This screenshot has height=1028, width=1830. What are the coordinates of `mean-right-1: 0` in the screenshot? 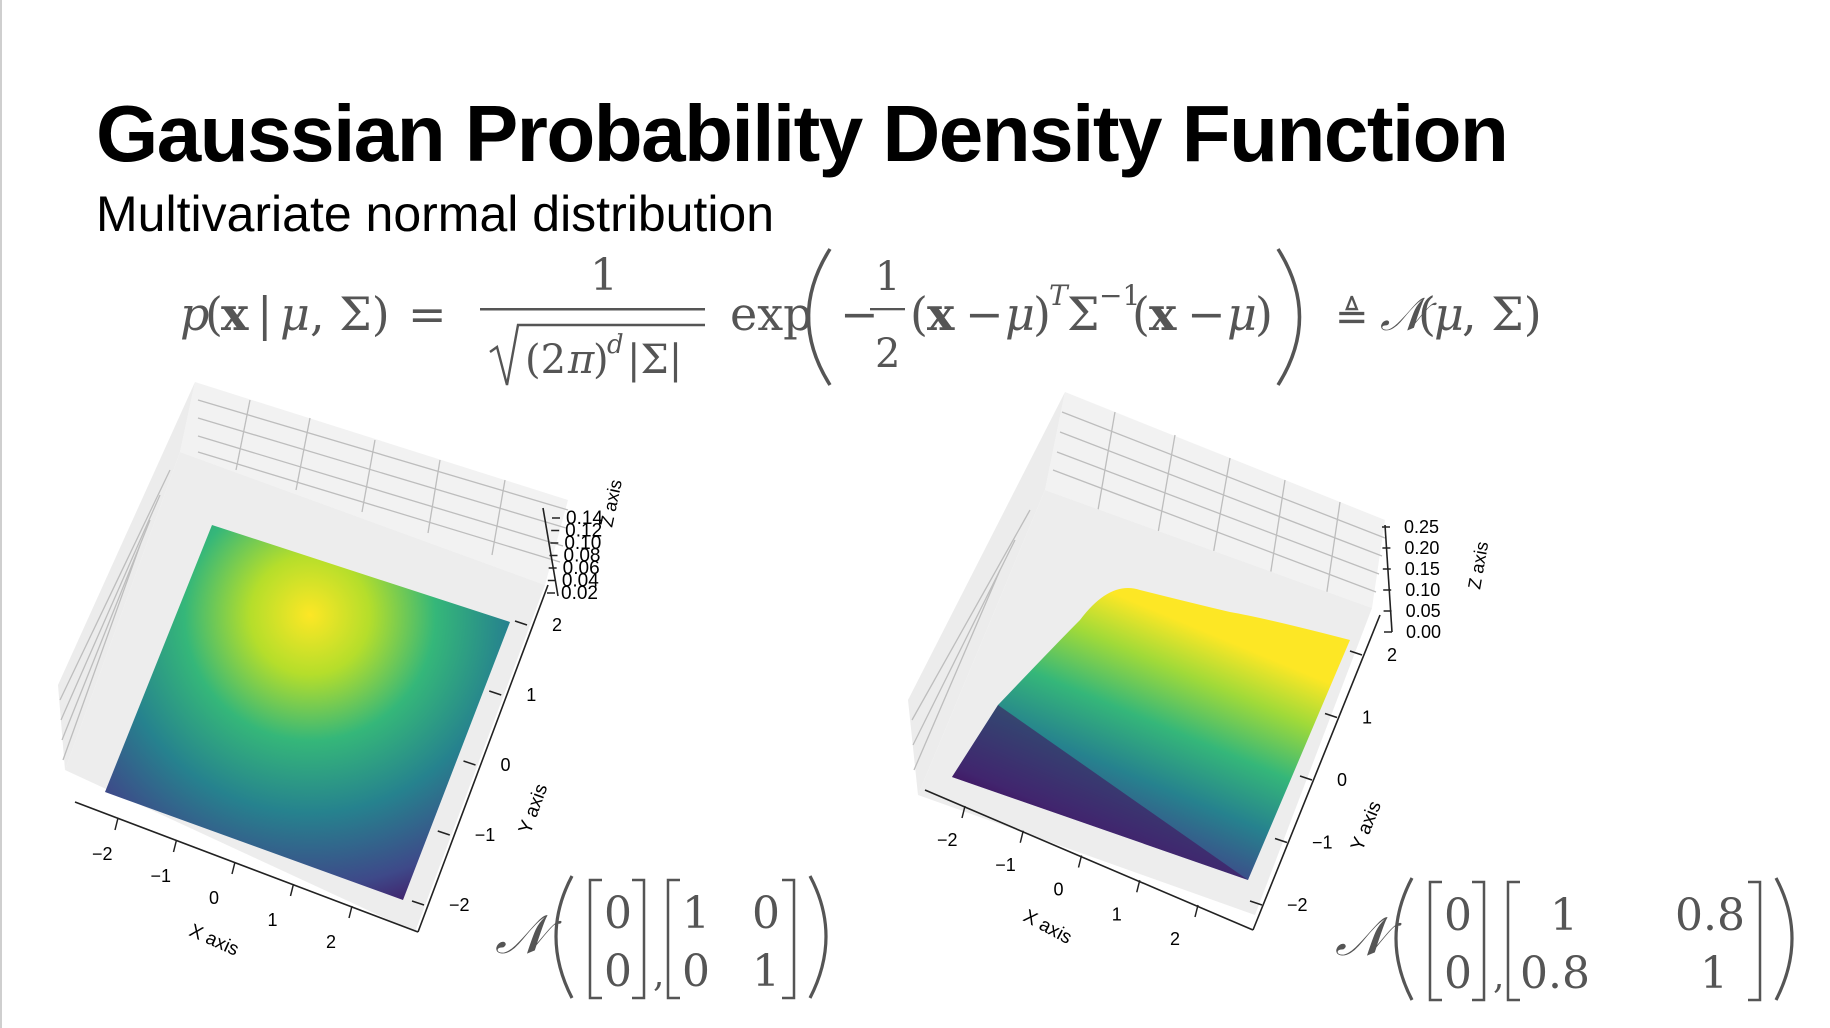 It's located at (1458, 973).